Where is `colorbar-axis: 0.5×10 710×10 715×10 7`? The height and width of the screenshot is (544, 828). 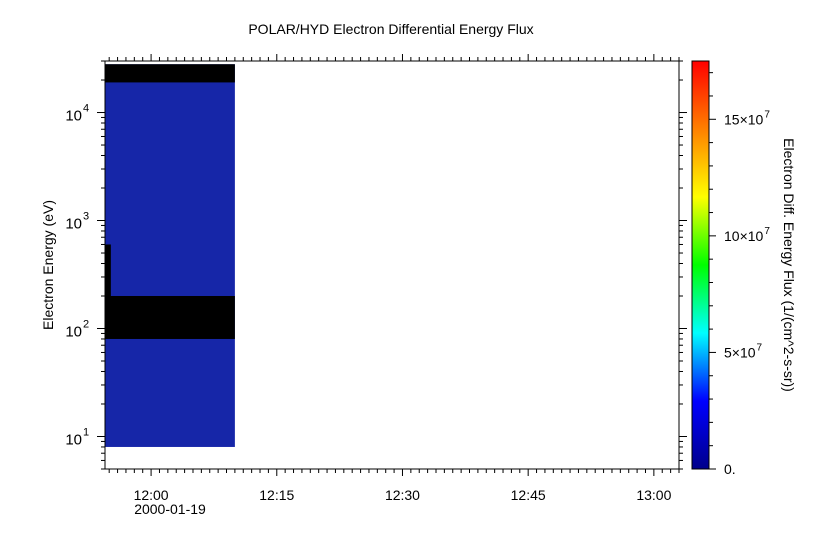
colorbar-axis: 0.5×10 710×10 715×10 7 is located at coordinates (739, 274).